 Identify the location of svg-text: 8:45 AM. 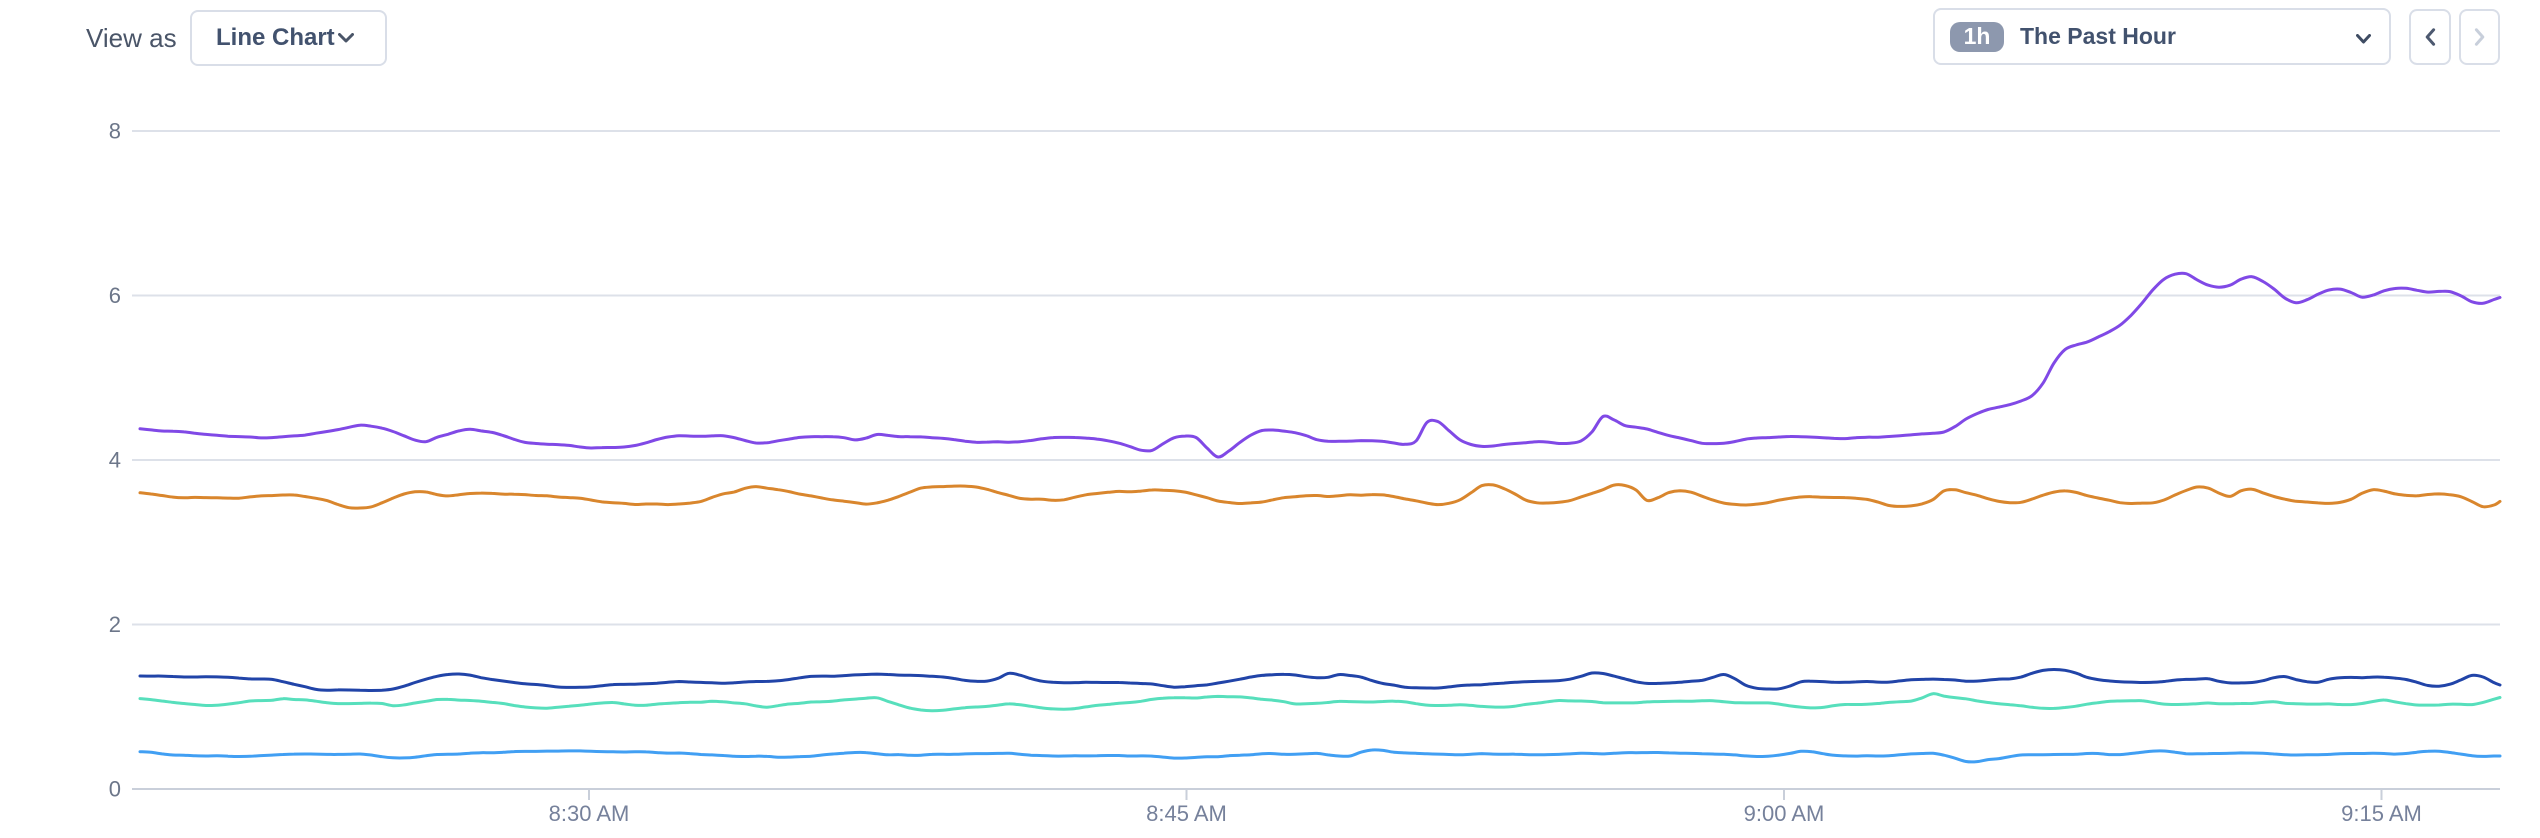
(1186, 813).